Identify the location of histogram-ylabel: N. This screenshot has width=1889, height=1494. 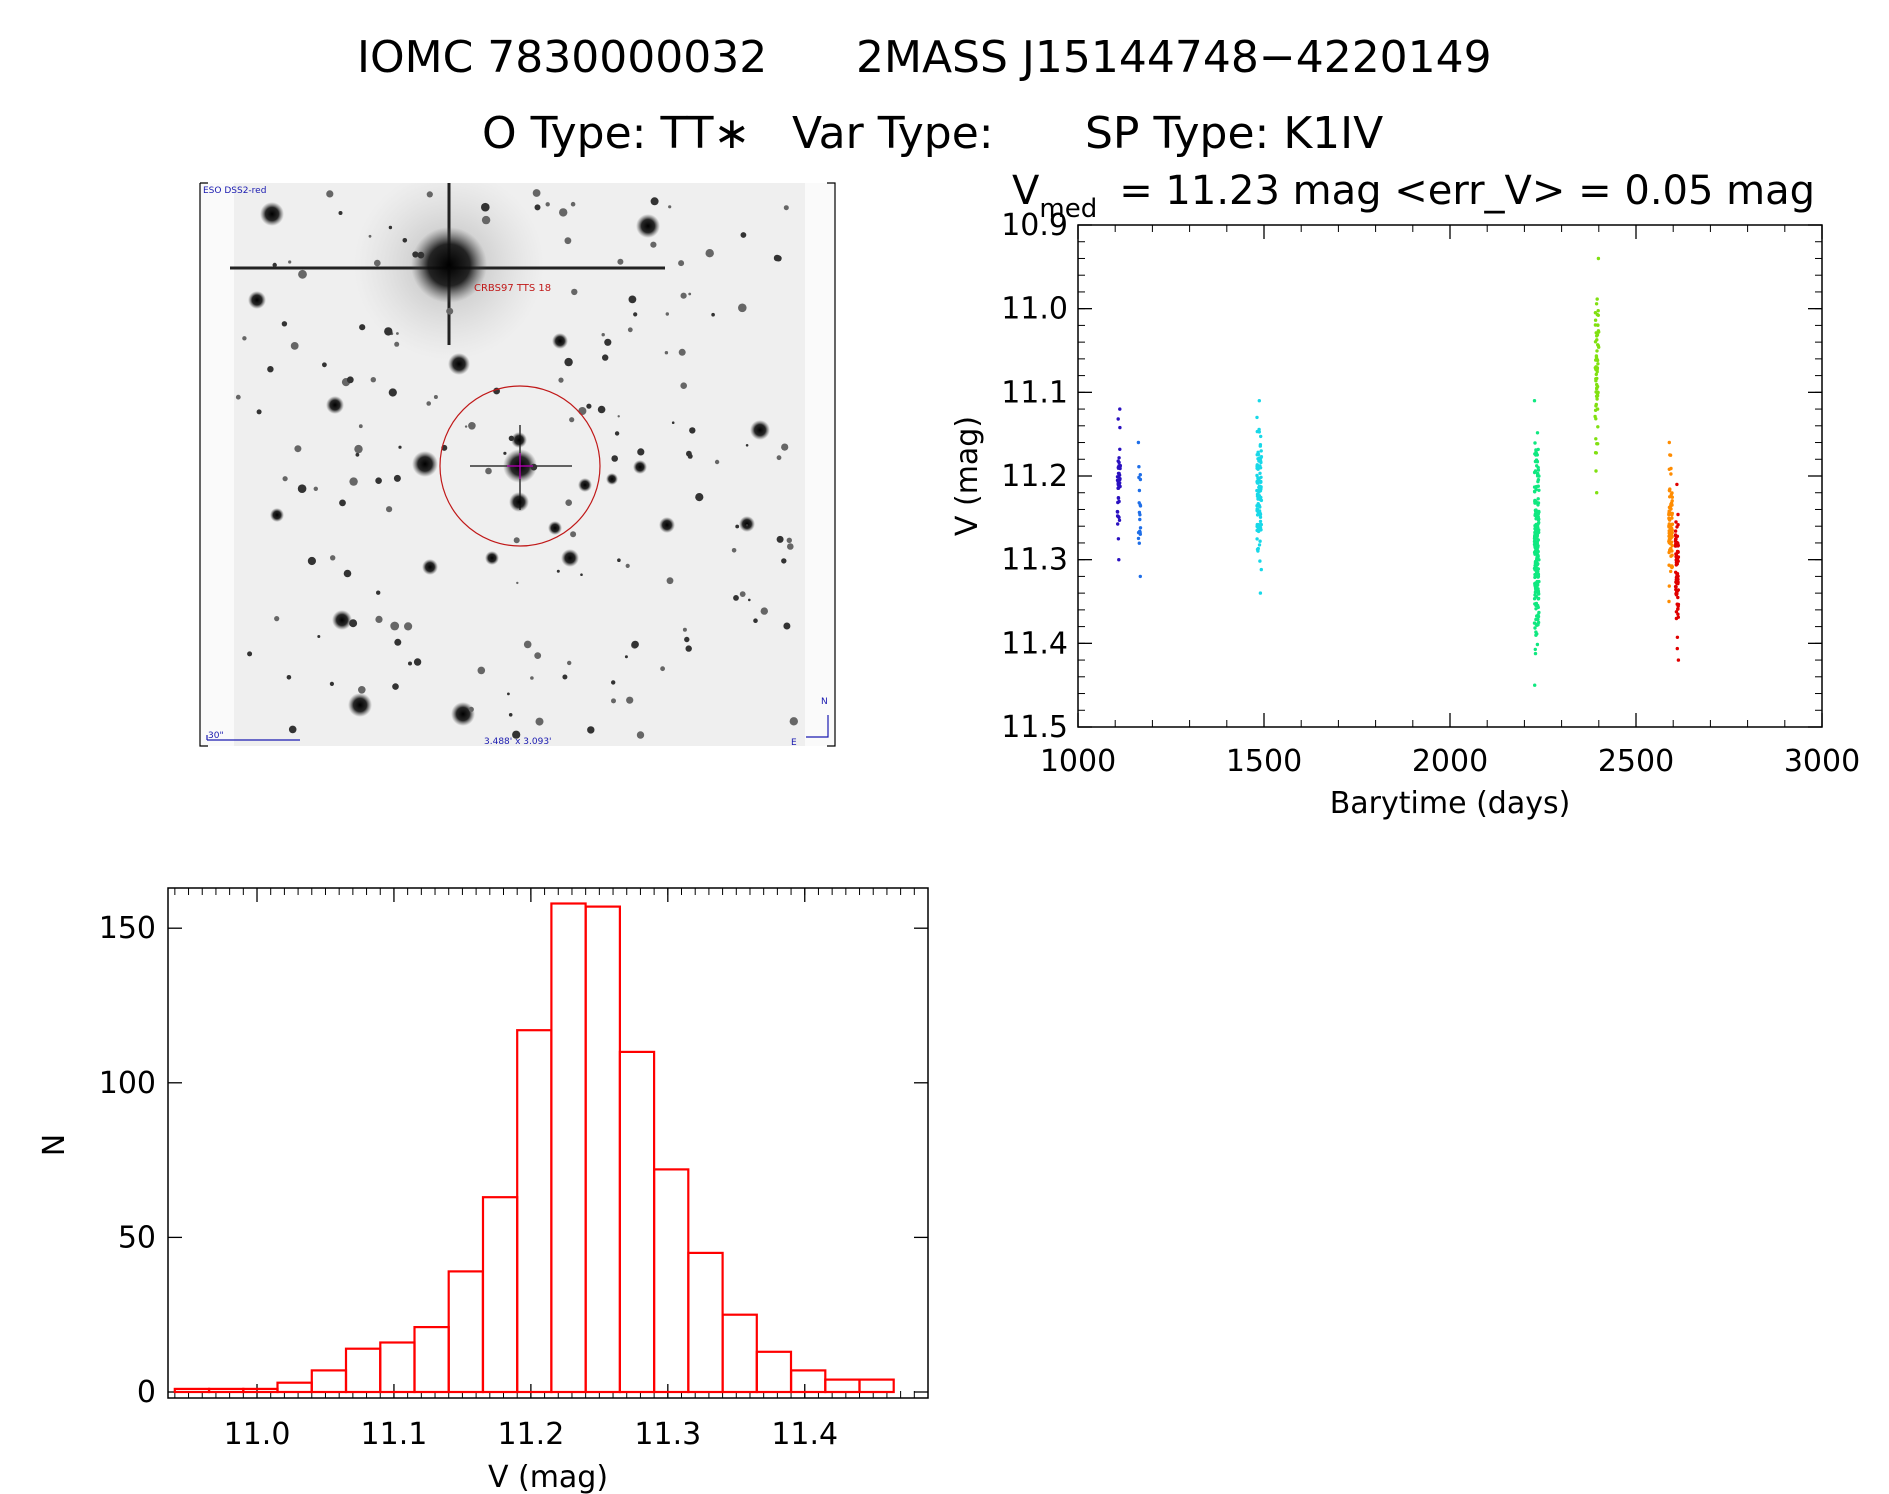
(54, 1145).